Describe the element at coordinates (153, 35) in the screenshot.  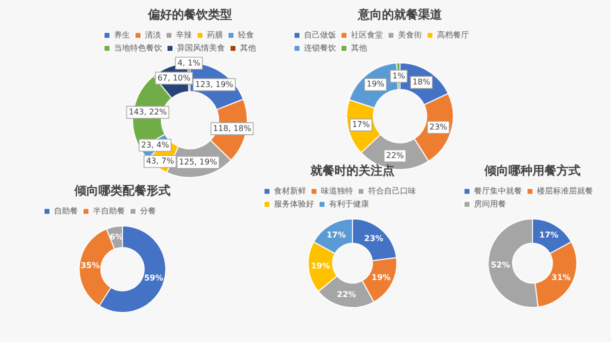
I see `legend-label: 清淡` at that location.